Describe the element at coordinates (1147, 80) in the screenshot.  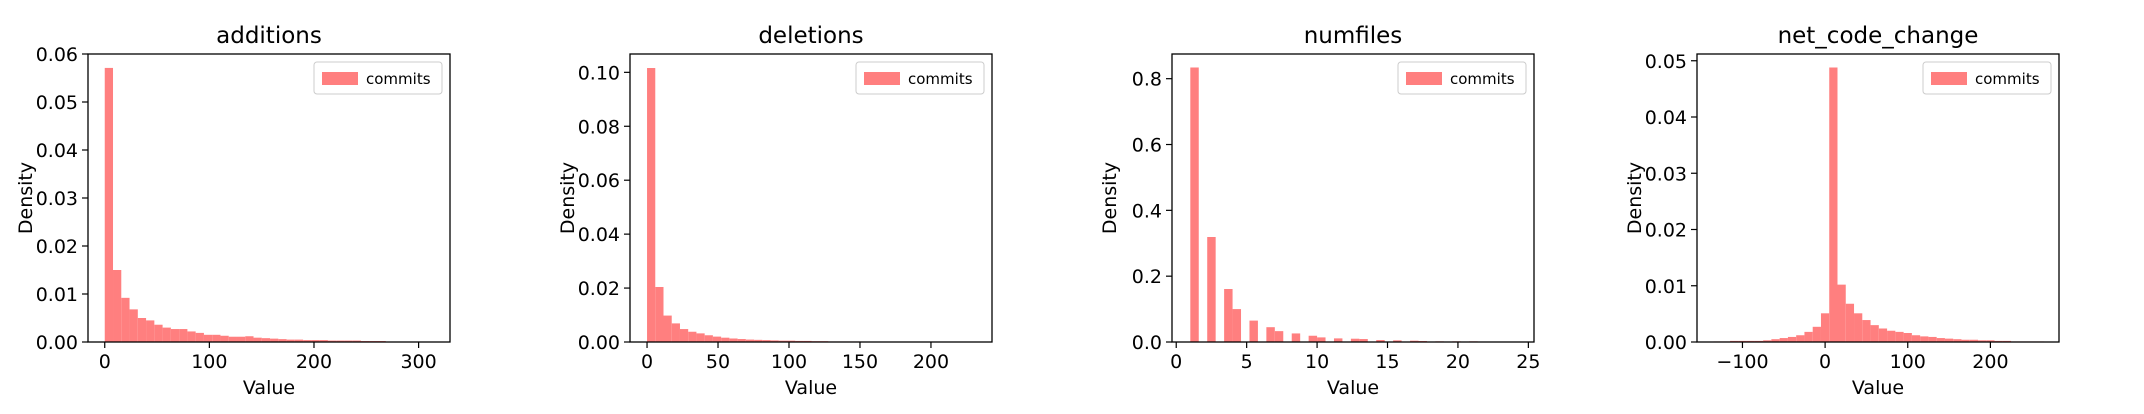
I see `y-tick-label: 0.8` at that location.